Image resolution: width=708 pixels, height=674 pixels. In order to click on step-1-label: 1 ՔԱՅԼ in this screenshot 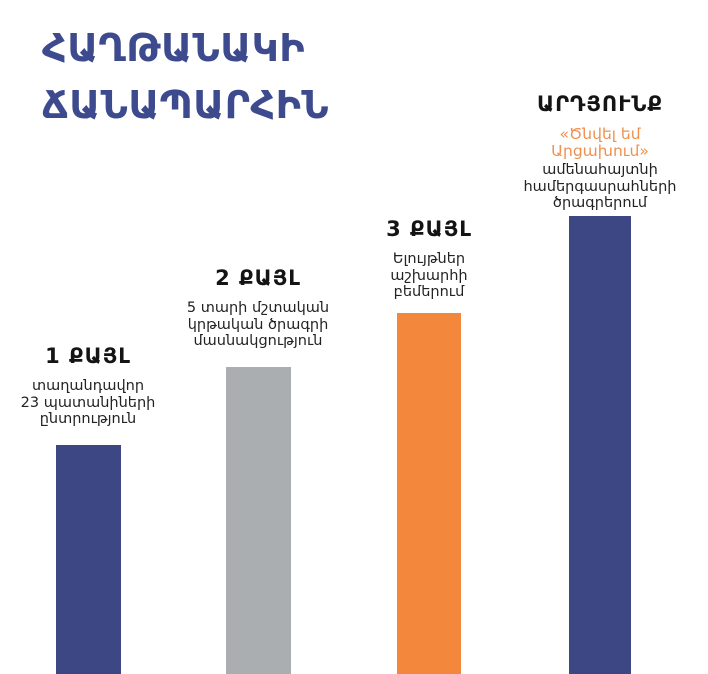, I will do `click(88, 356)`.